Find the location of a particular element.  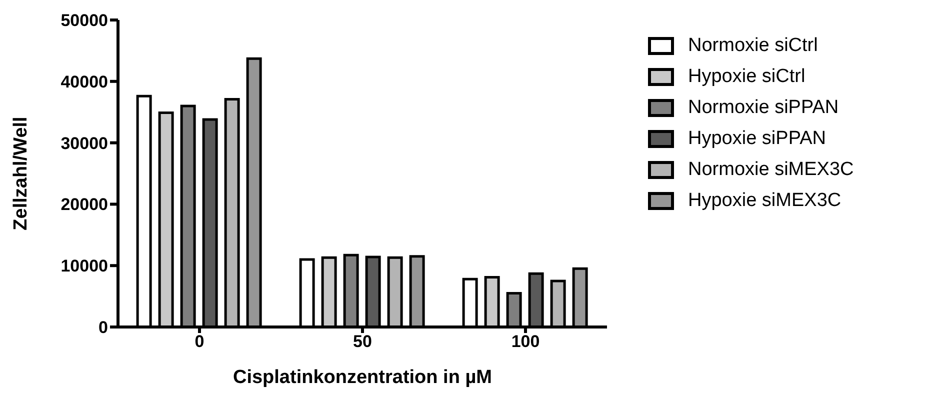

legend-label: Hypoxie siMEX3C is located at coordinates (765, 201).